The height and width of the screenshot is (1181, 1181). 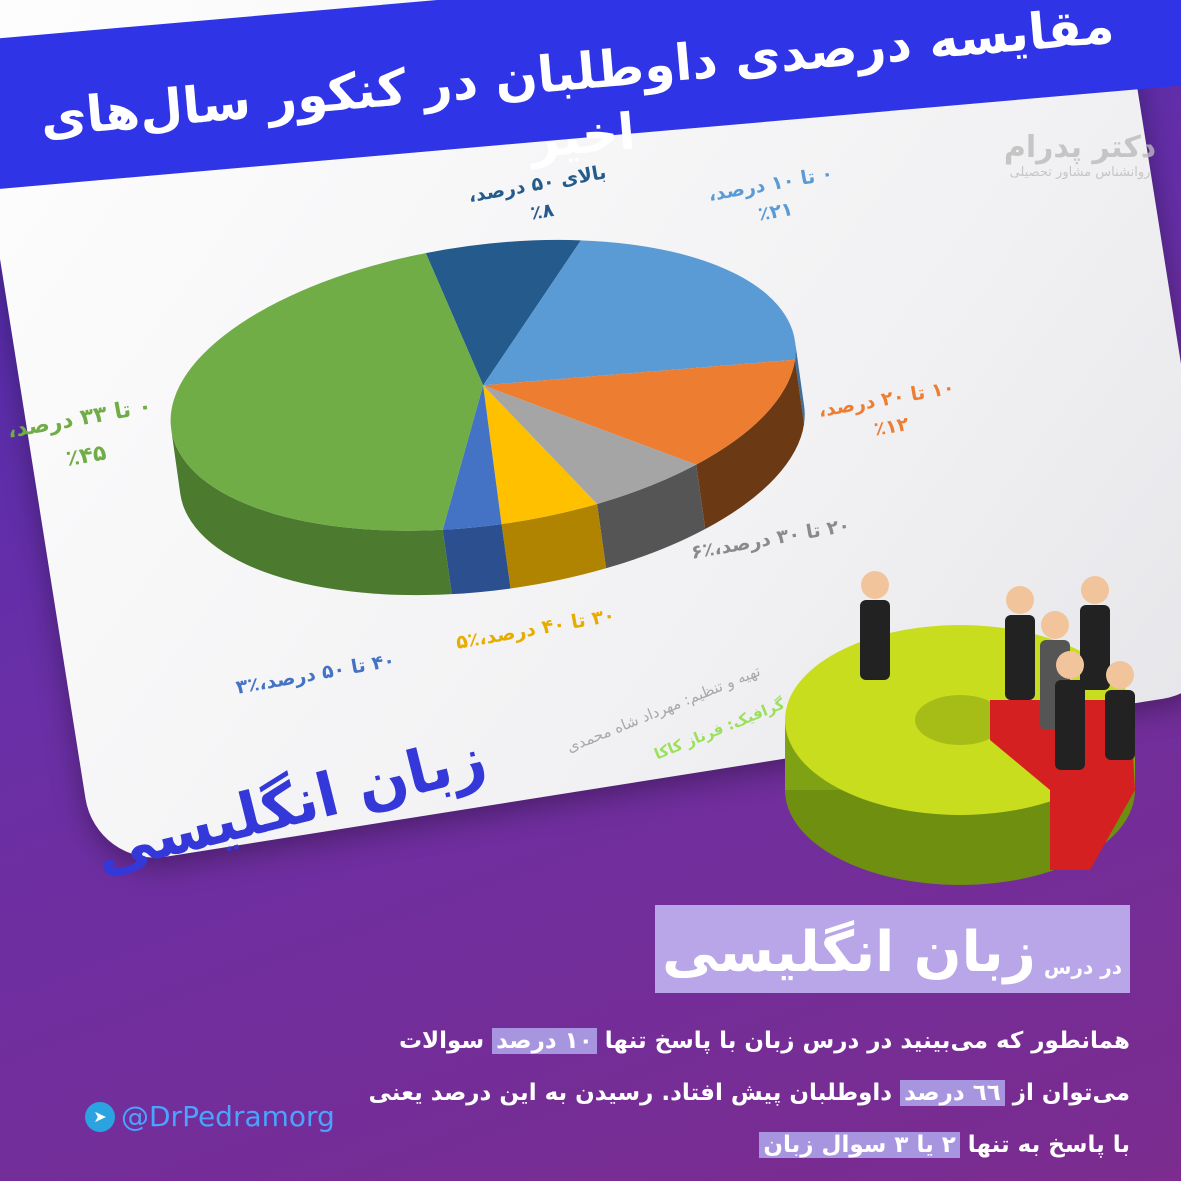 What do you see at coordinates (849, 952) in the screenshot?
I see `subtitle-main: زبان انگلیسی` at bounding box center [849, 952].